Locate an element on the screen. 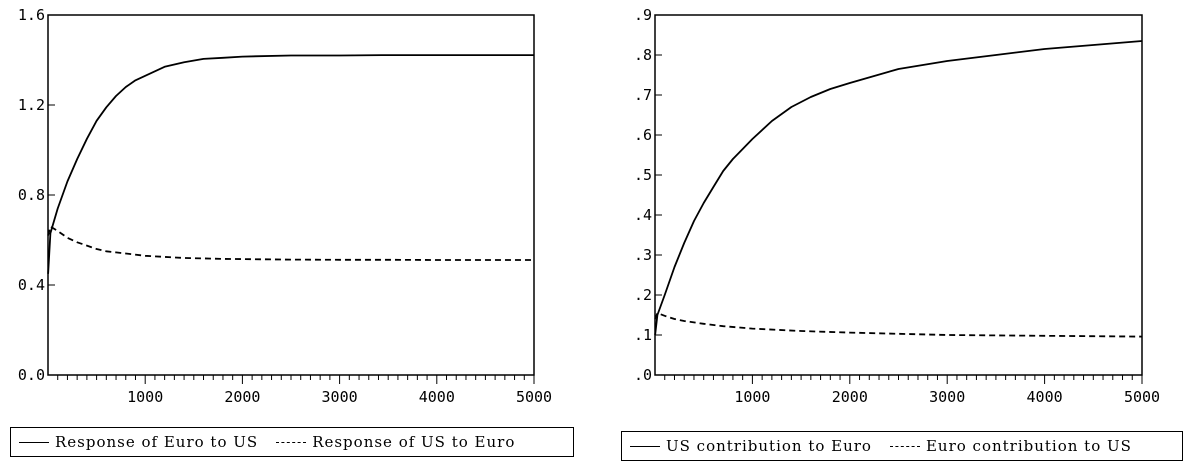 The width and height of the screenshot is (1186, 466). y-tick-label: .0 is located at coordinates (643, 375).